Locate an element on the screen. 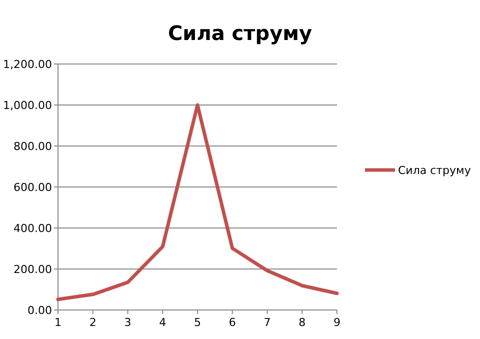 This screenshot has height=339, width=480. y-tick-label: 800.00 is located at coordinates (33, 146).